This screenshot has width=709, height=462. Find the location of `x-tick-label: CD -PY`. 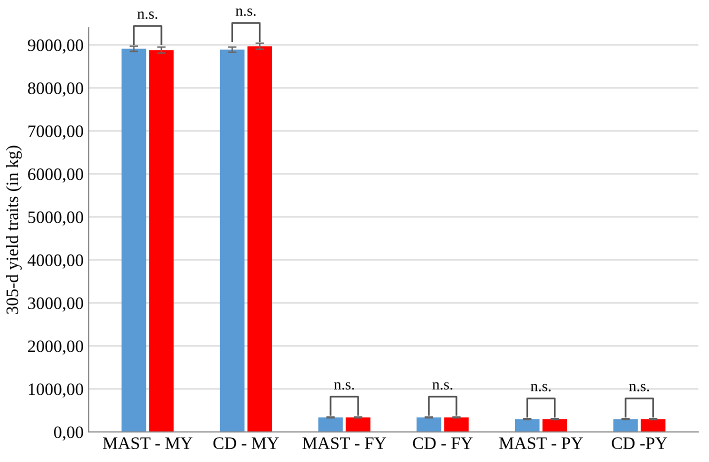

x-tick-label: CD -PY is located at coordinates (640, 443).